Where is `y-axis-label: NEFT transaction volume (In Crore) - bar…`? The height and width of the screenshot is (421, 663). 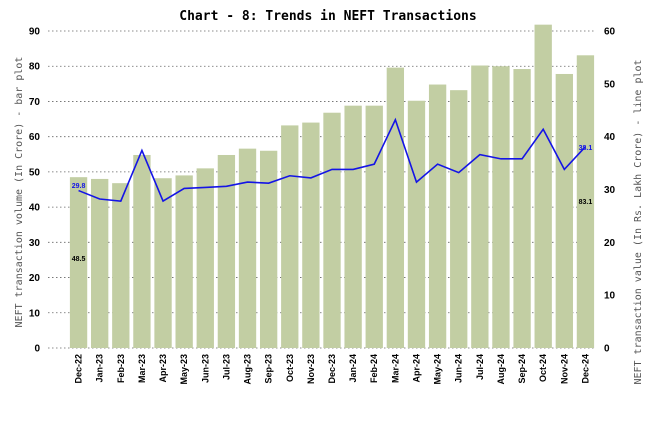
y-axis-label: NEFT transaction volume (In Crore) - bar… is located at coordinates (19, 192).